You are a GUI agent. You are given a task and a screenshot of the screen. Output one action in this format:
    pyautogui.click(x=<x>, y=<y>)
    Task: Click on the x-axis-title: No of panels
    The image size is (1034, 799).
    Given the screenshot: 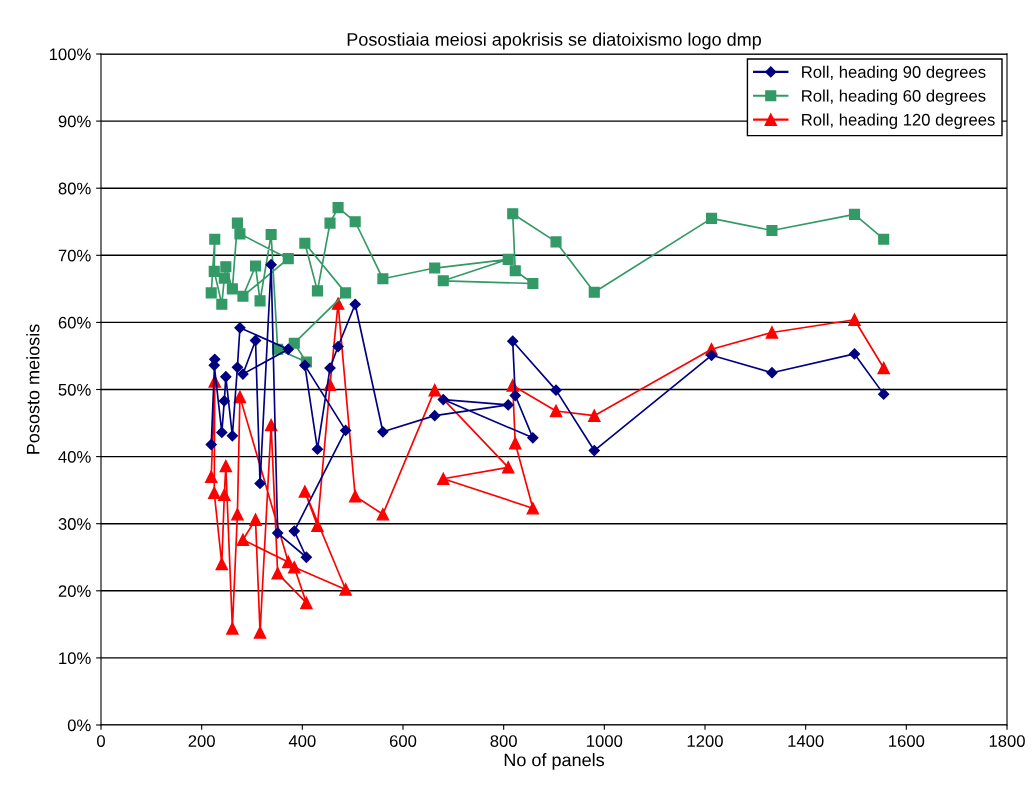 What is the action you would take?
    pyautogui.click(x=554, y=761)
    